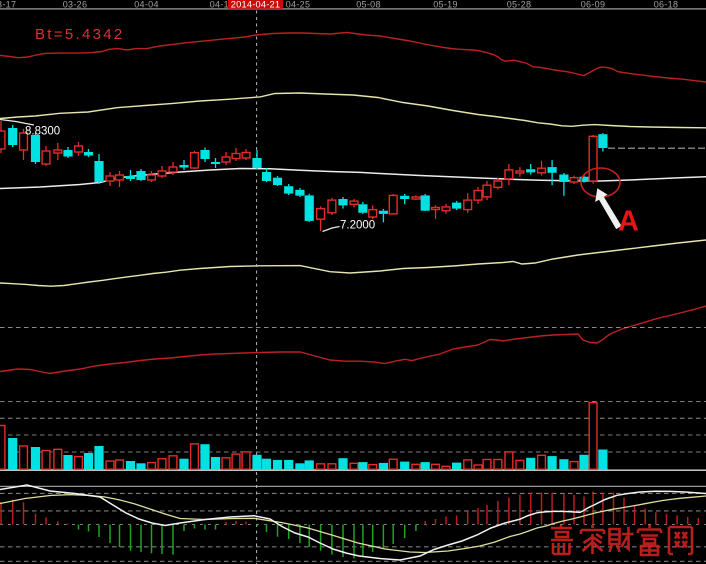 The width and height of the screenshot is (706, 564). Describe the element at coordinates (80, 34) in the screenshot. I see `svg-text: Bt=5.4342` at that location.